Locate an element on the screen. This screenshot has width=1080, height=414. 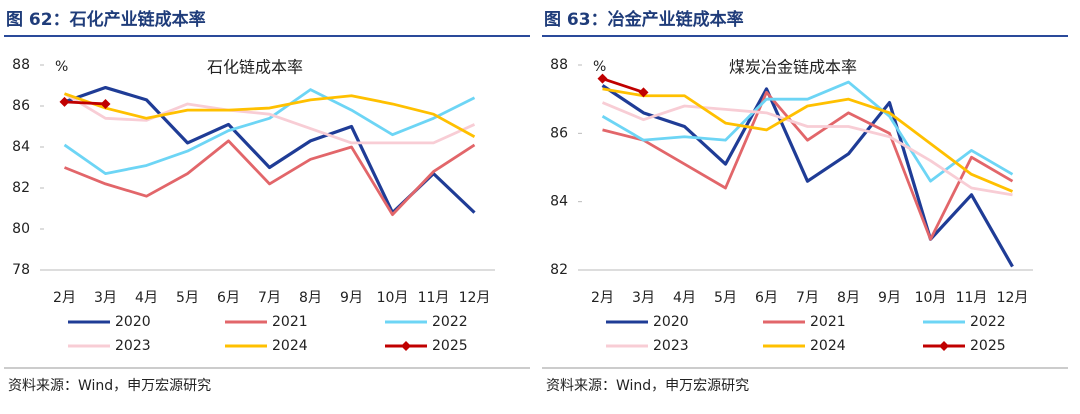
chart-subtitle: 石化链成本率 is located at coordinates (255, 67).